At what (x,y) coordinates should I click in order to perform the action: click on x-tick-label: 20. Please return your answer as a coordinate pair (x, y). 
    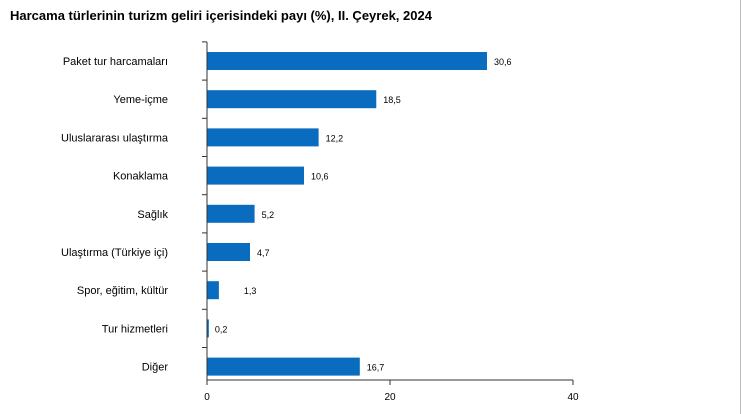
    Looking at the image, I should click on (390, 397).